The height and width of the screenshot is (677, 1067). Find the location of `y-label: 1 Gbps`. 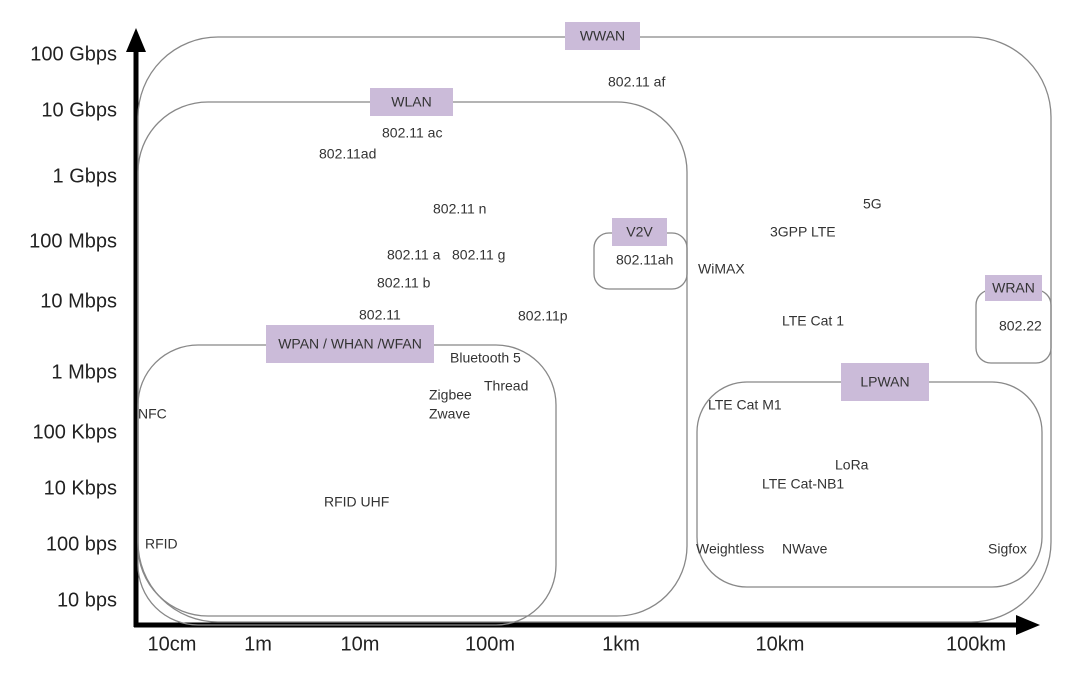

y-label: 1 Gbps is located at coordinates (85, 176).